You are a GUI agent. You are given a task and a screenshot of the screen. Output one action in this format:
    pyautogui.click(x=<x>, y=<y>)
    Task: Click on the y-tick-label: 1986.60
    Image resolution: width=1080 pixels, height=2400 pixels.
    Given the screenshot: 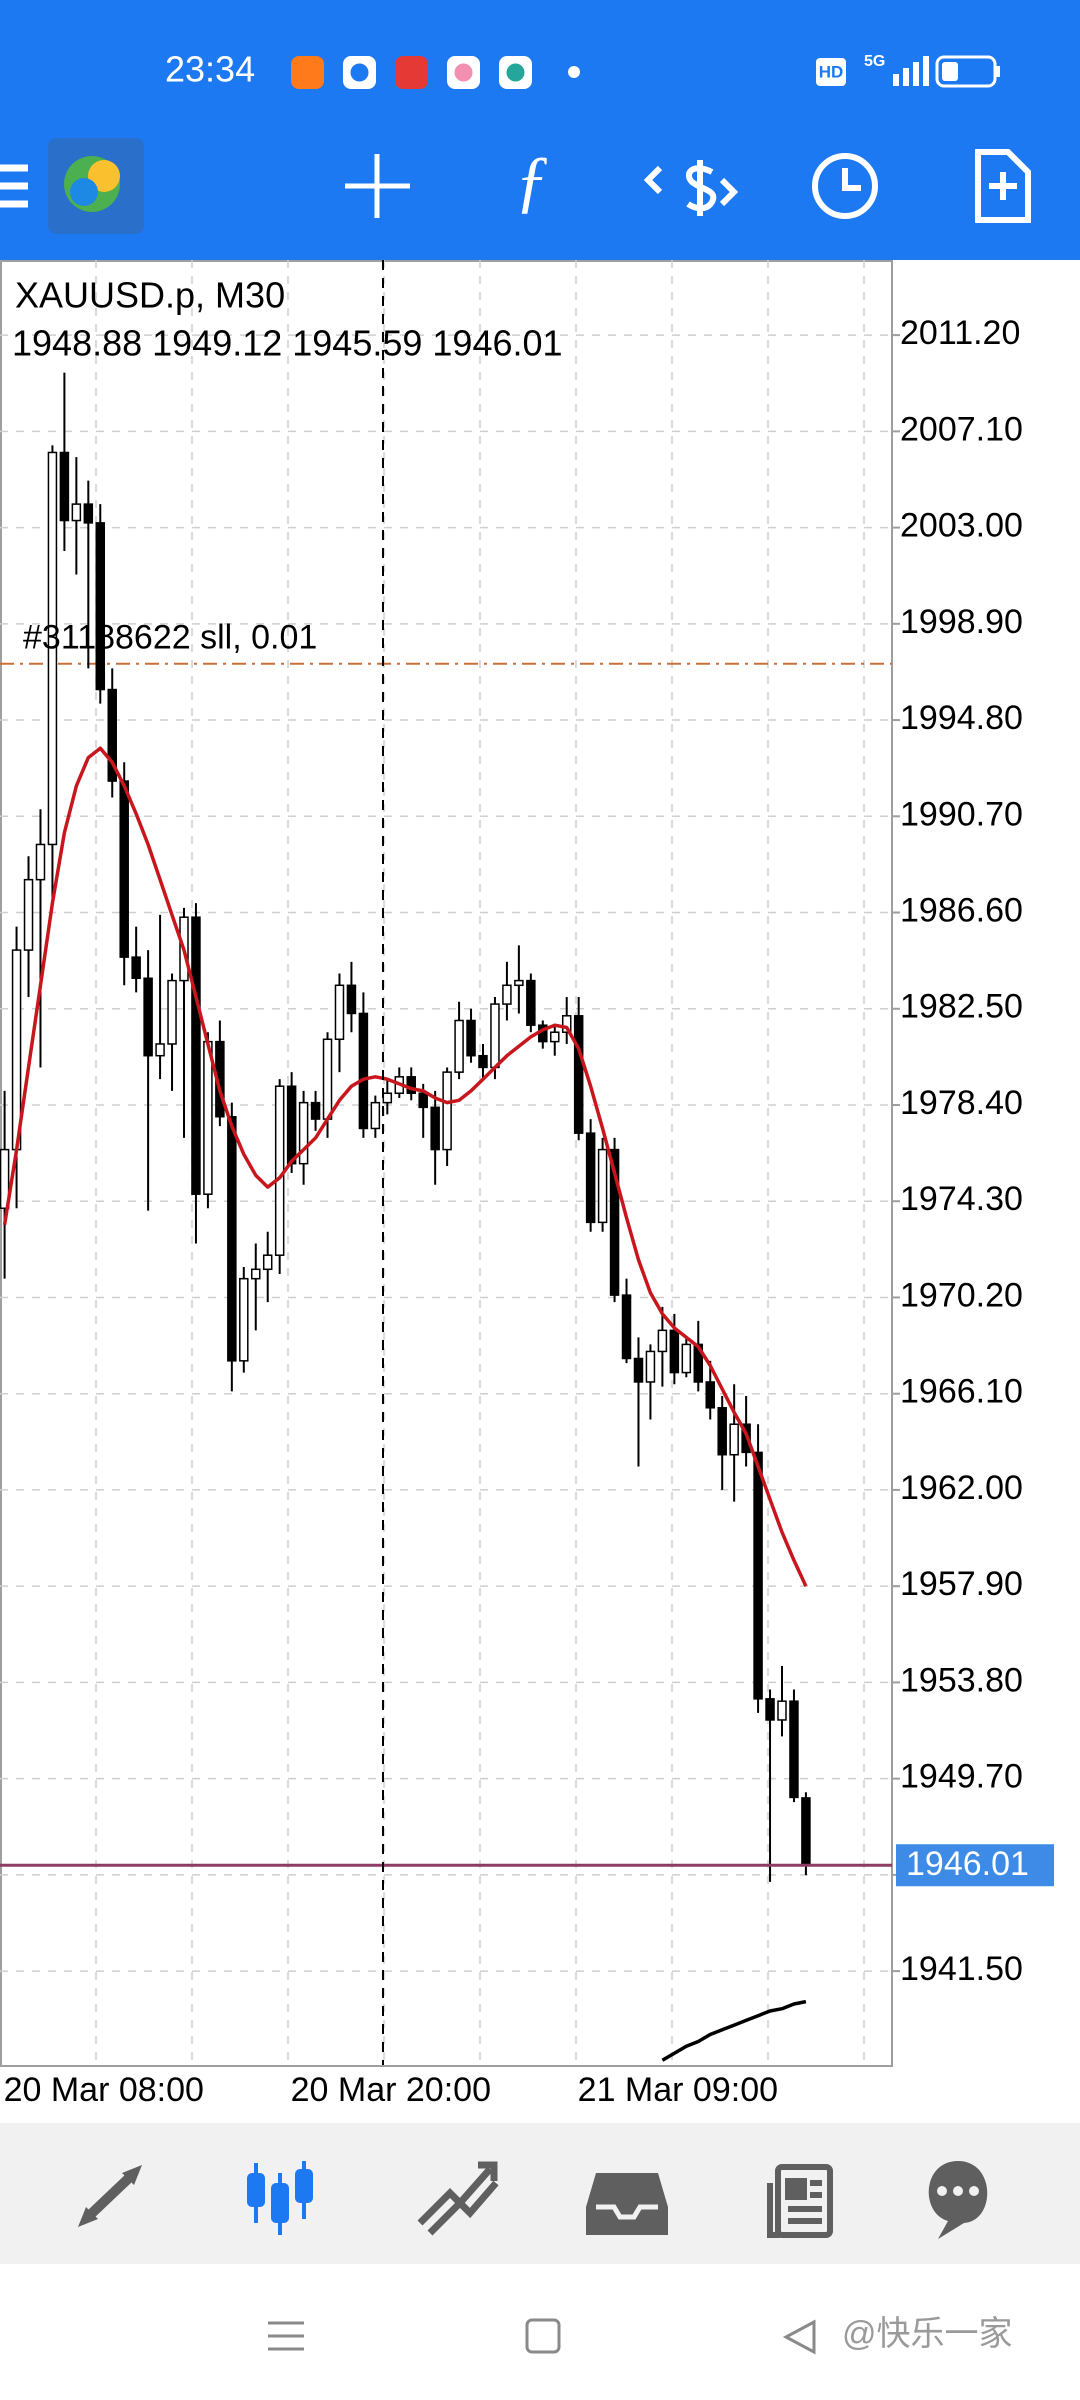 What is the action you would take?
    pyautogui.click(x=961, y=911)
    